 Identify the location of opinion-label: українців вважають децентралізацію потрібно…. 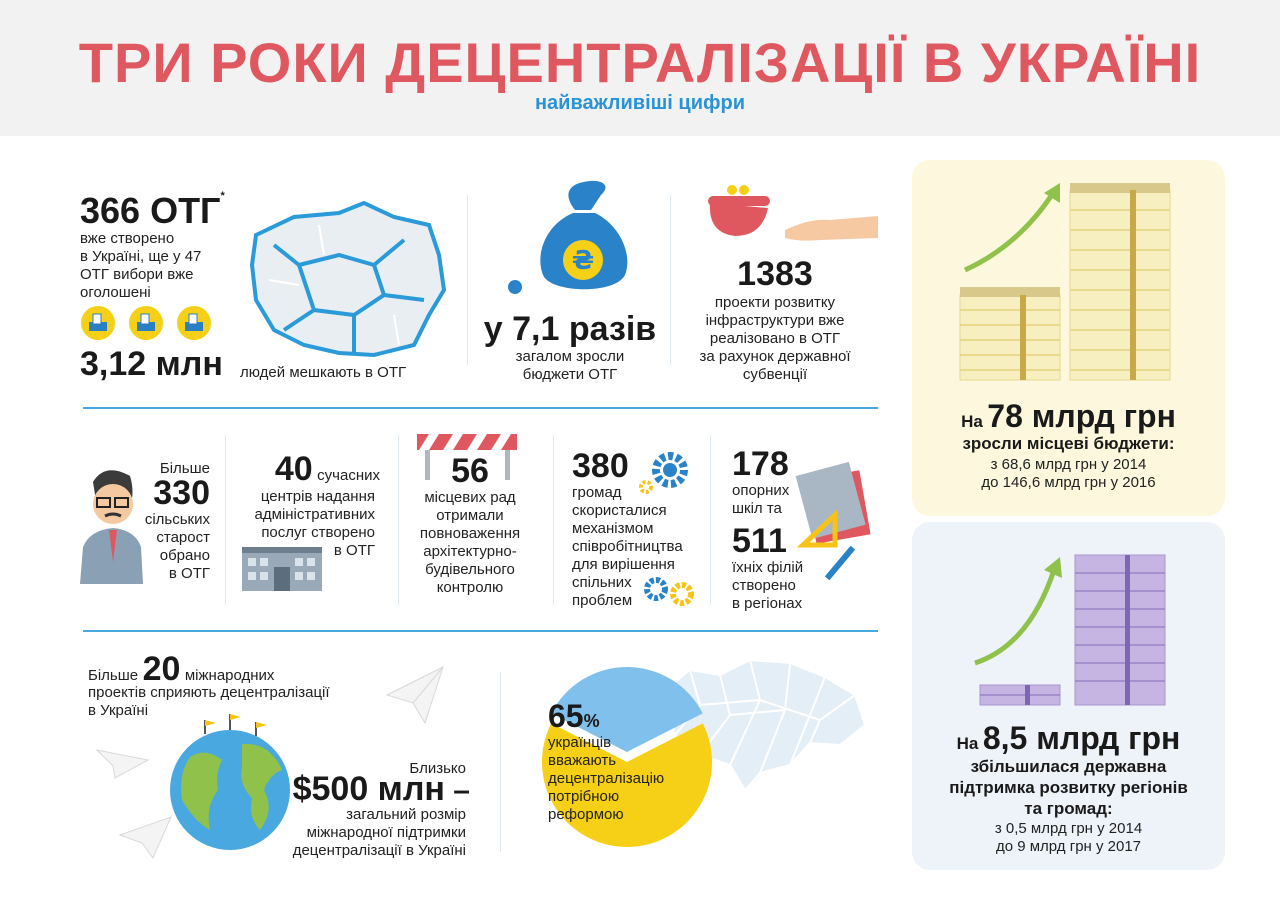
(606, 778).